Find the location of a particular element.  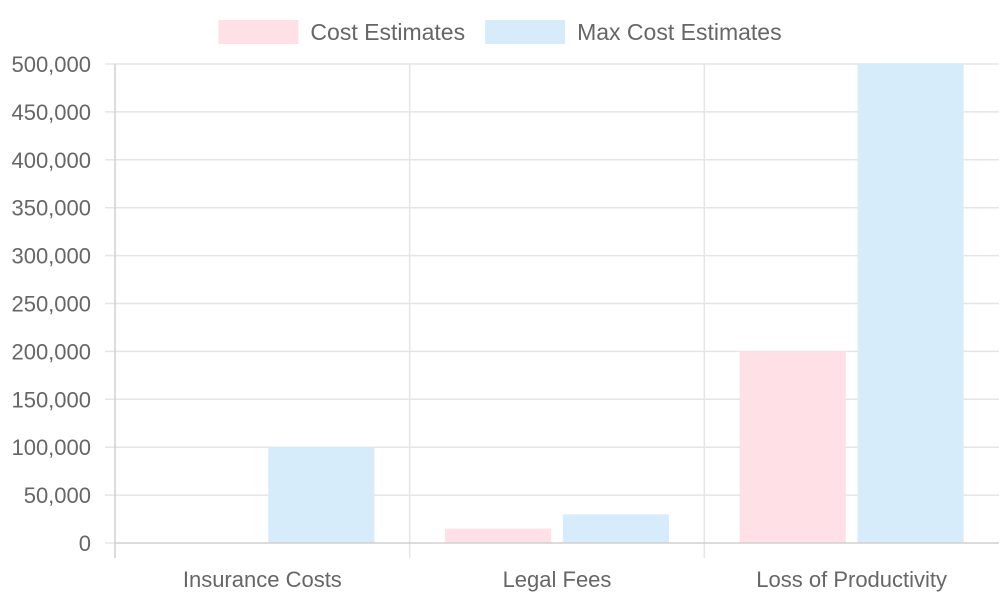

legend-label: Max Cost Estimates is located at coordinates (679, 32).